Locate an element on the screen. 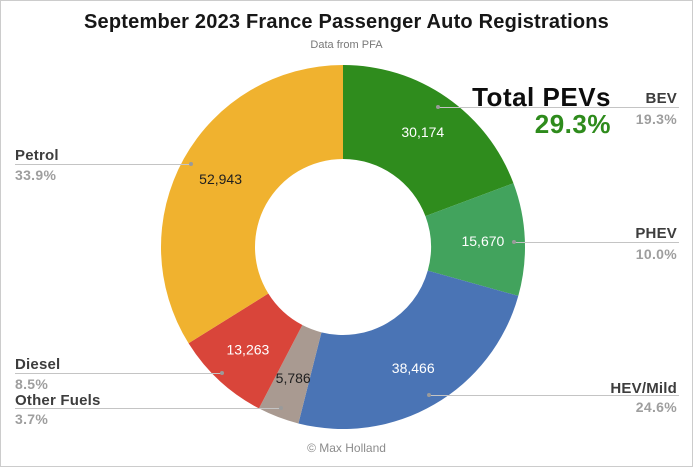 The image size is (693, 467). leader-dot-hev-mild is located at coordinates (429, 395).